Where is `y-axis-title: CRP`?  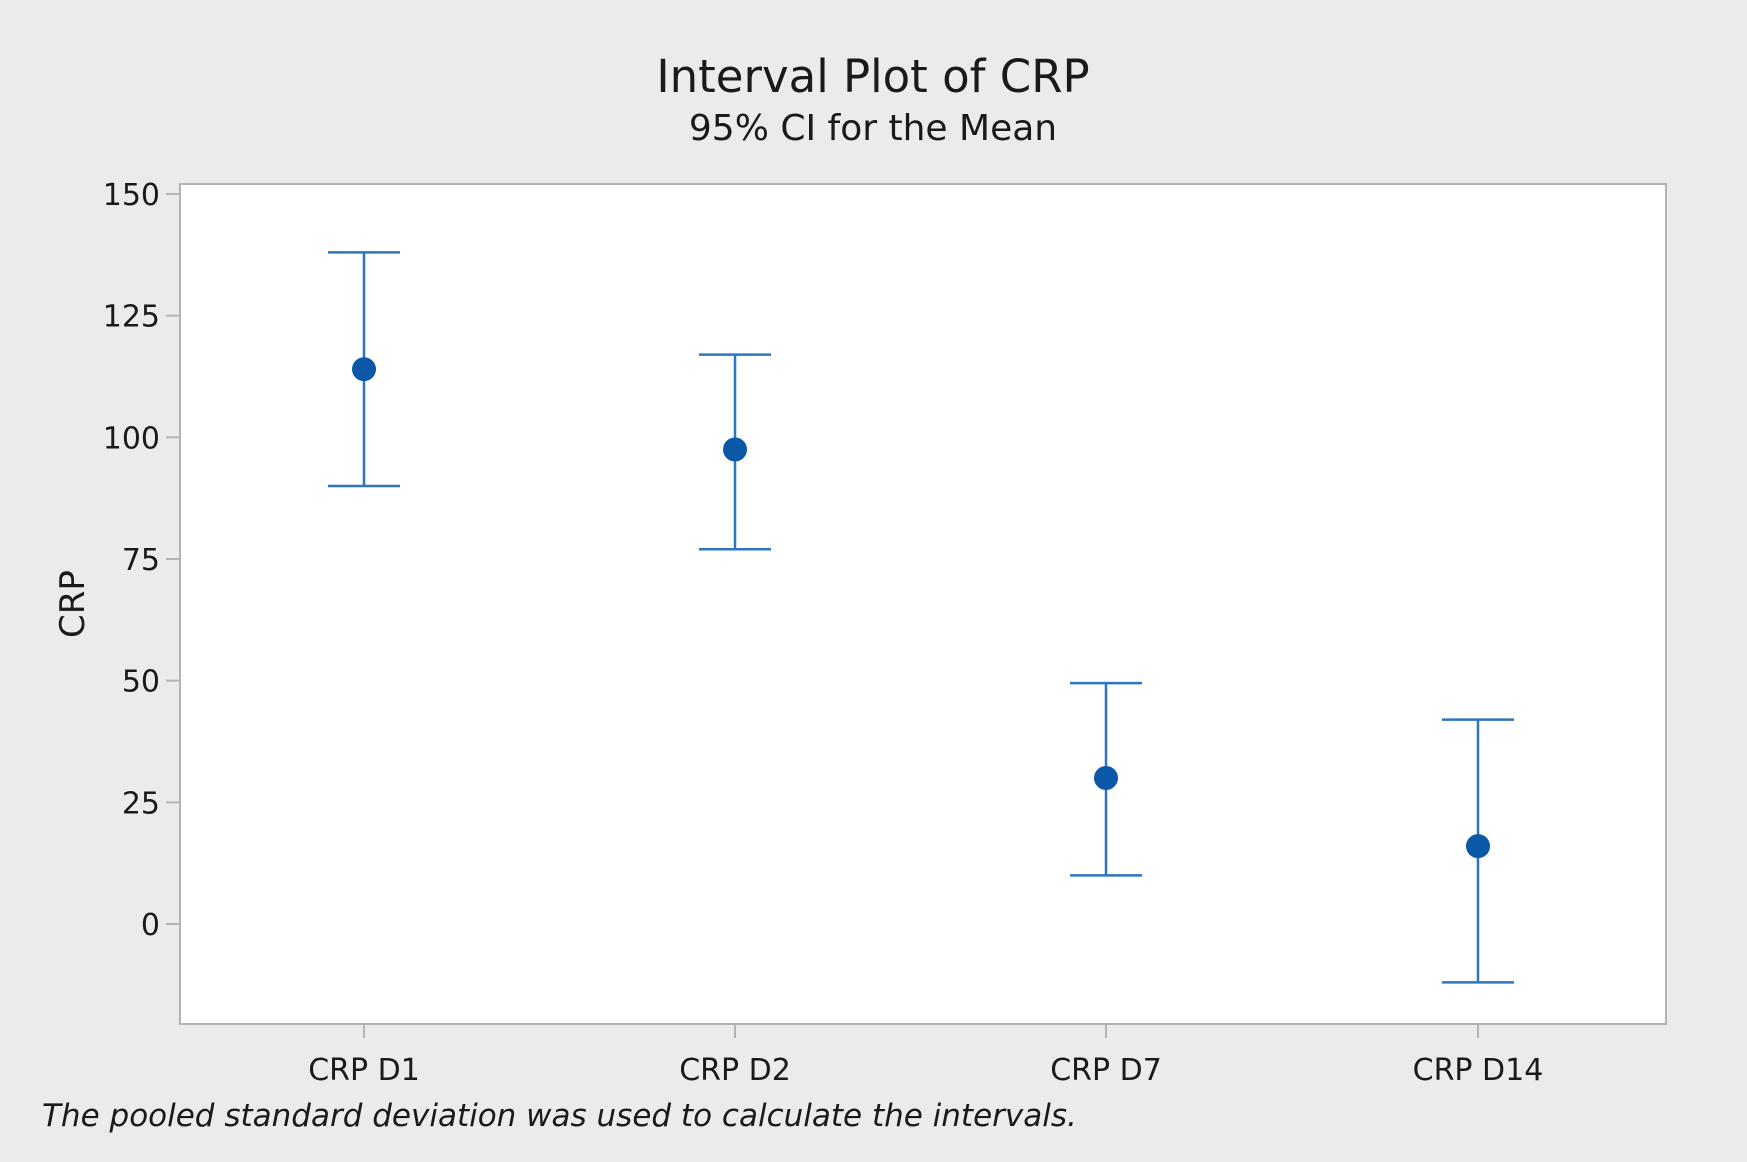
y-axis-title: CRP is located at coordinates (73, 604).